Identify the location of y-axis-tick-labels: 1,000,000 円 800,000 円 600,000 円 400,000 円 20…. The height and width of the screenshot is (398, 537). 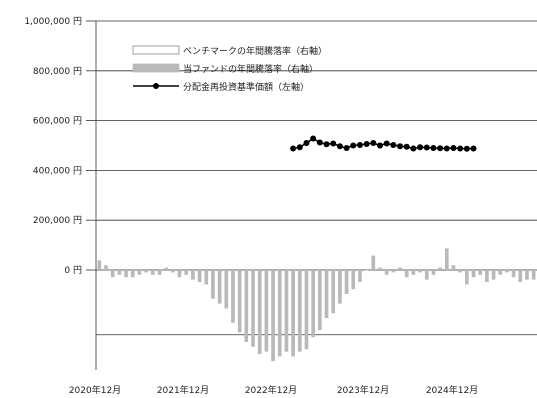
(60, 146).